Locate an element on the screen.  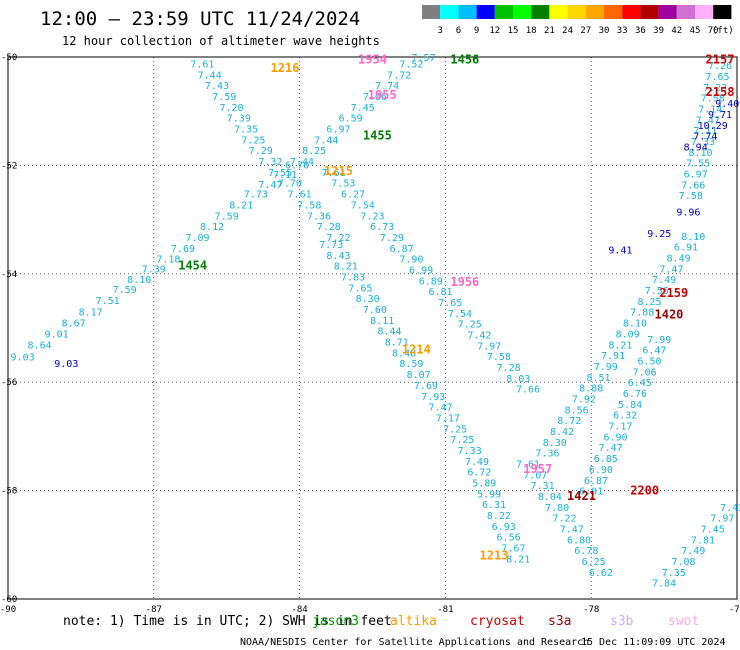
satellite-legend-item: s3a is located at coordinates (559, 621).